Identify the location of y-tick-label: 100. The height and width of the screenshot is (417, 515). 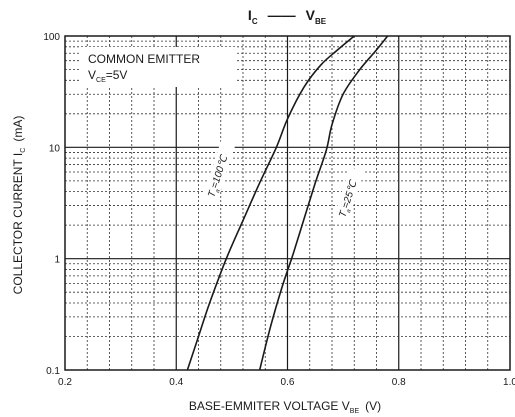
(51, 37).